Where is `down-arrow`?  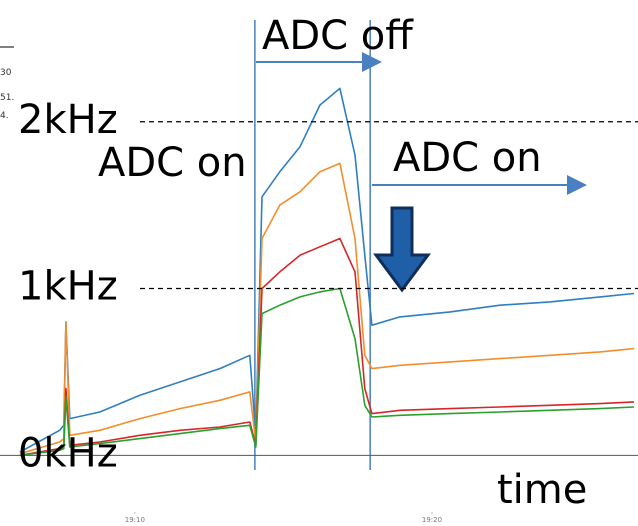 down-arrow is located at coordinates (402, 249).